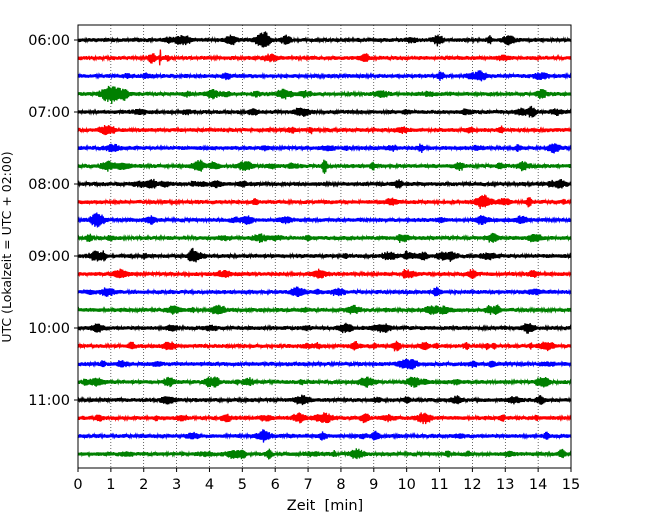 The width and height of the screenshot is (650, 520). Describe the element at coordinates (110, 485) in the screenshot. I see `x-tick-label: 1` at that location.